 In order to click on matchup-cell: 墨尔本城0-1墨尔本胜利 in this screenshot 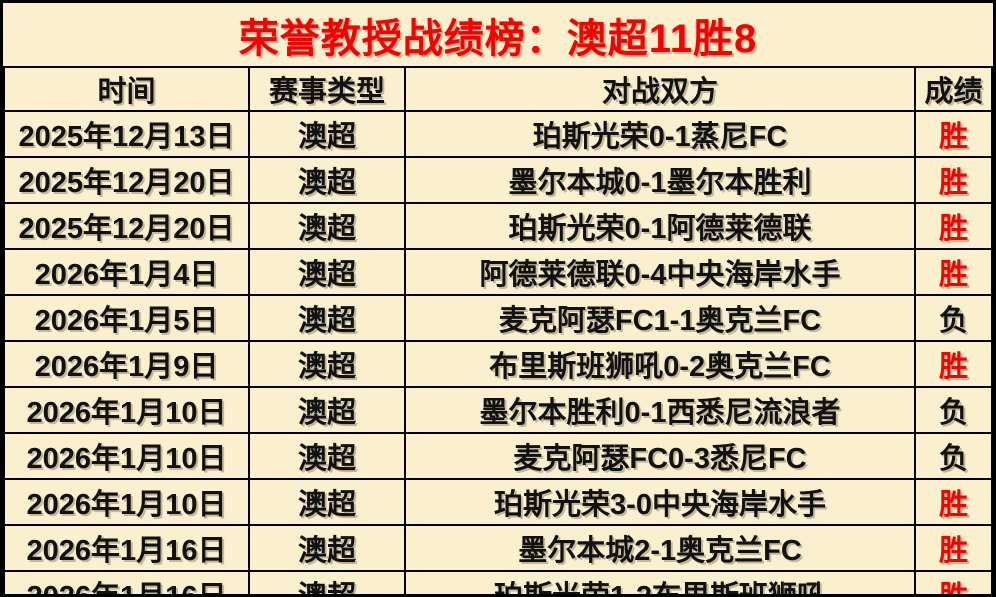, I will do `click(660, 180)`.